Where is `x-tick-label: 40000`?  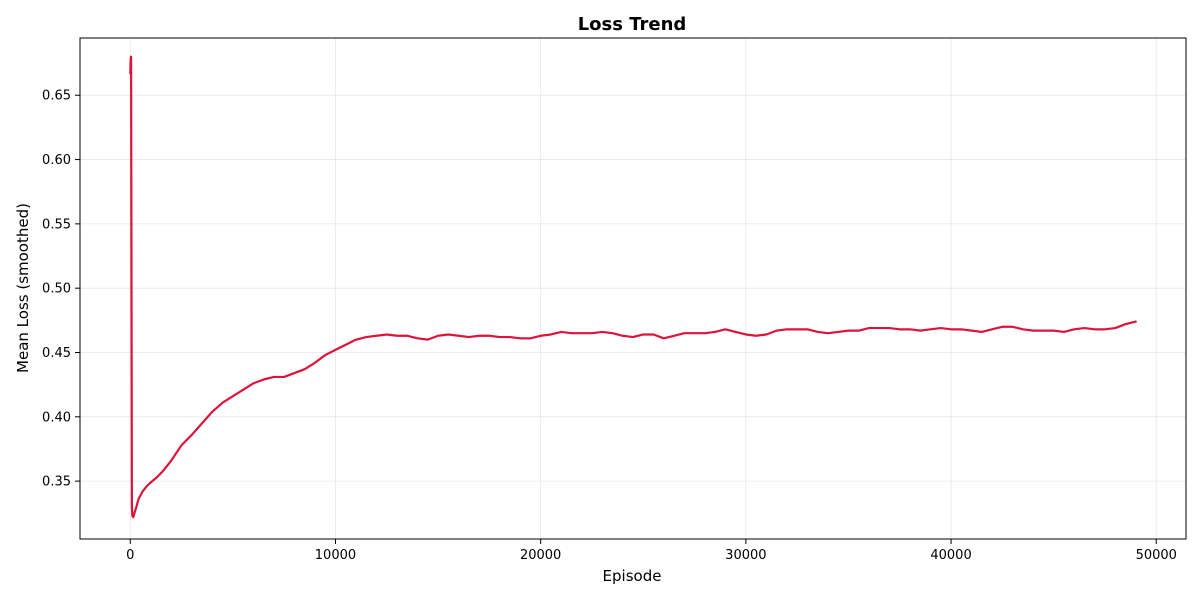 x-tick-label: 40000 is located at coordinates (950, 555).